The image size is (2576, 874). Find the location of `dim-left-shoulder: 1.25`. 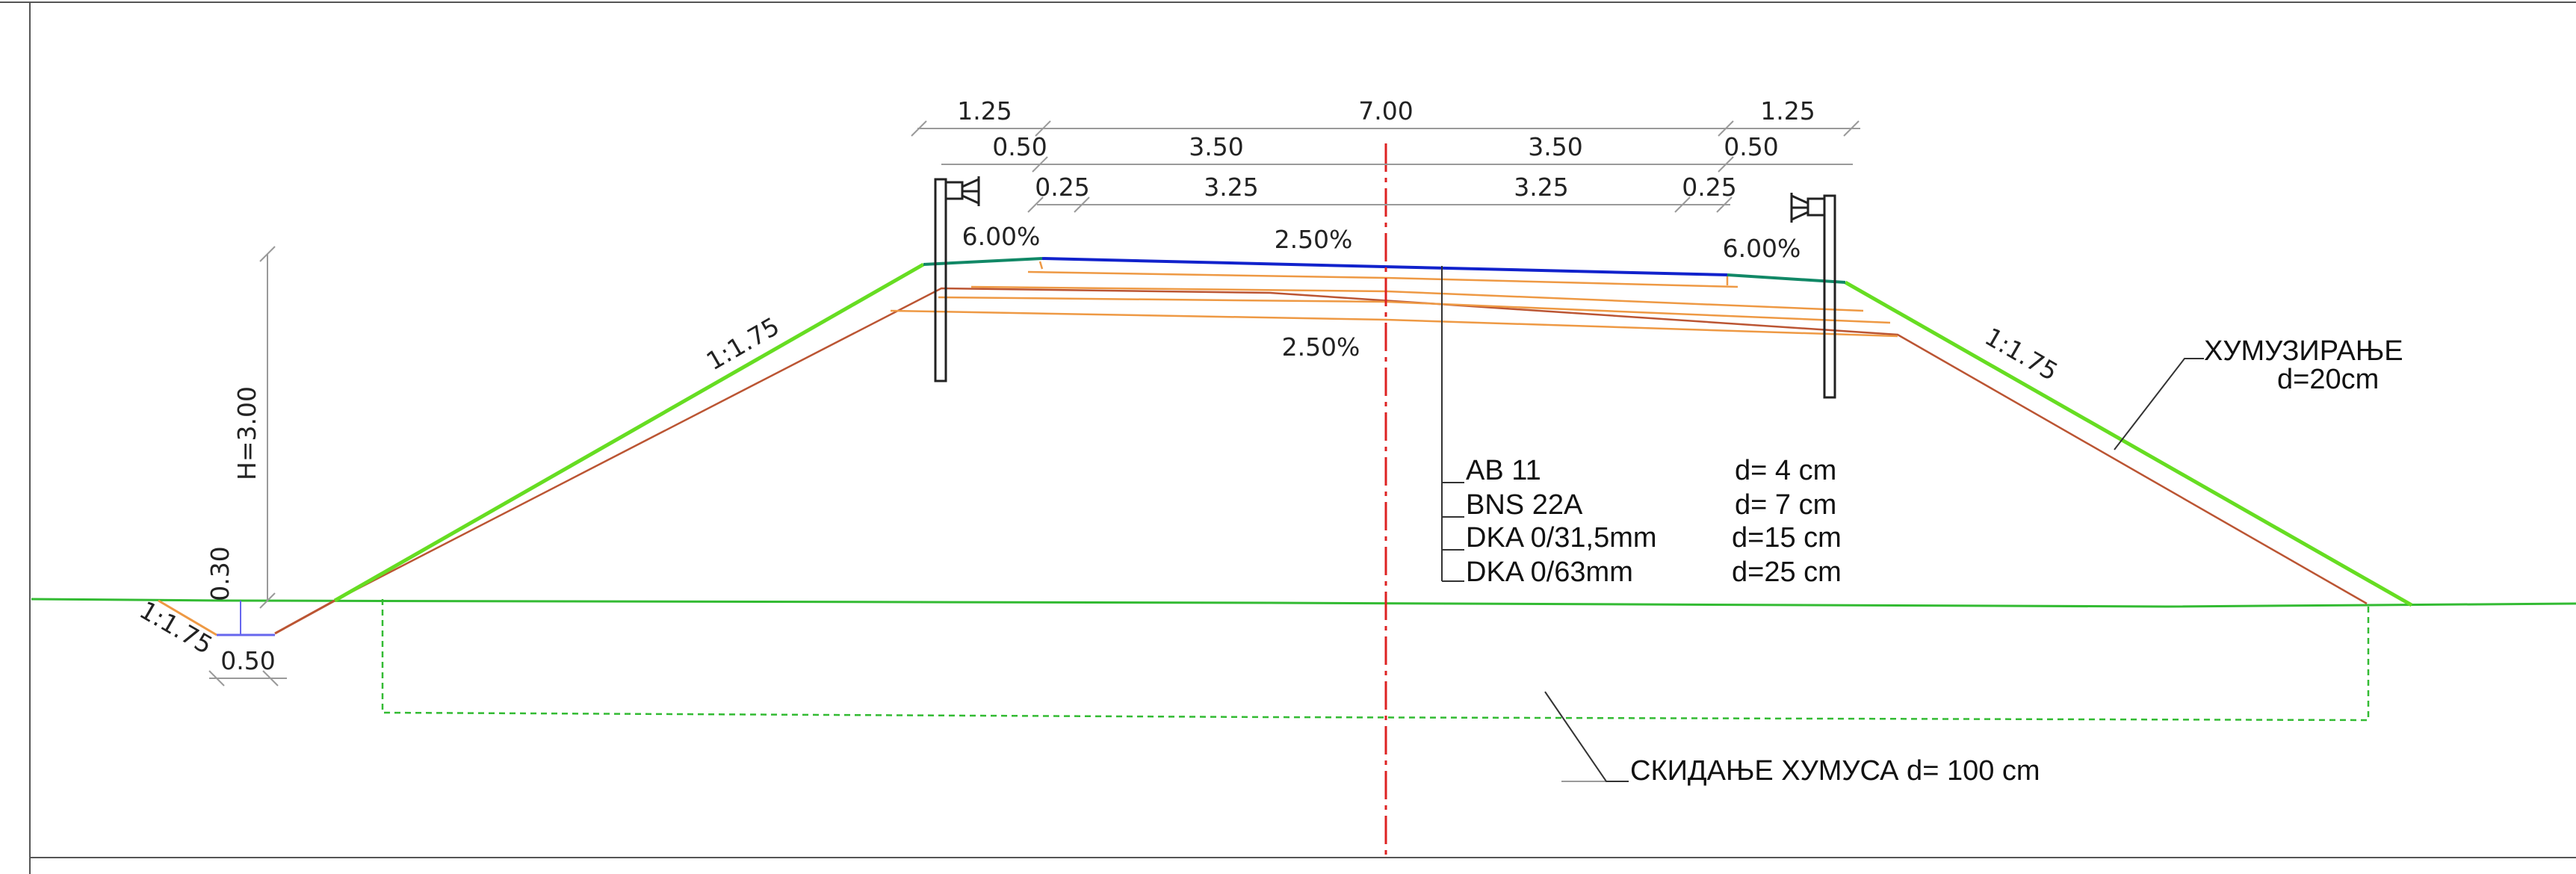

dim-left-shoulder: 1.25 is located at coordinates (984, 110).